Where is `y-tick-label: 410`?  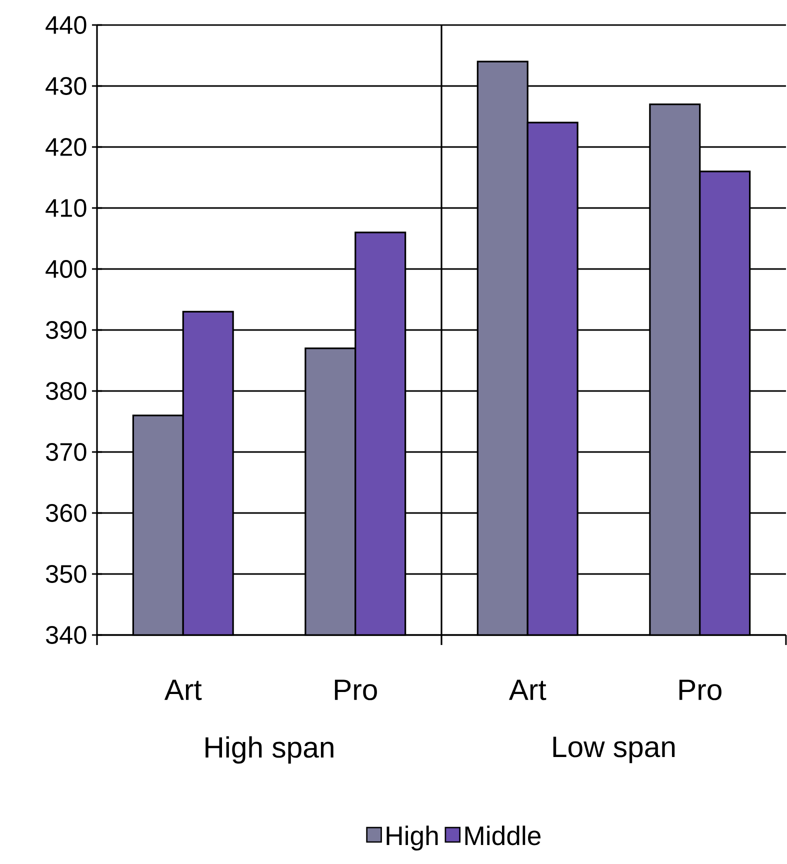
y-tick-label: 410 is located at coordinates (66, 208).